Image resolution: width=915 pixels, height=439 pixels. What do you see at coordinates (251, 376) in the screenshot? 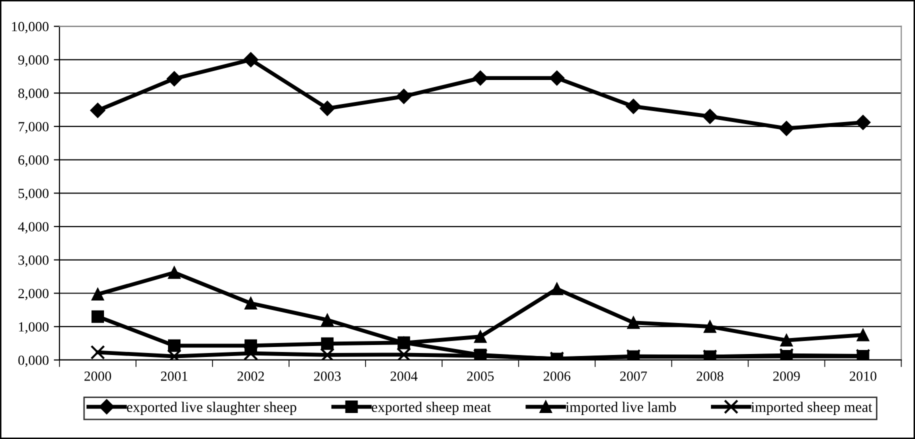
I see `x-tick-label: 2002` at bounding box center [251, 376].